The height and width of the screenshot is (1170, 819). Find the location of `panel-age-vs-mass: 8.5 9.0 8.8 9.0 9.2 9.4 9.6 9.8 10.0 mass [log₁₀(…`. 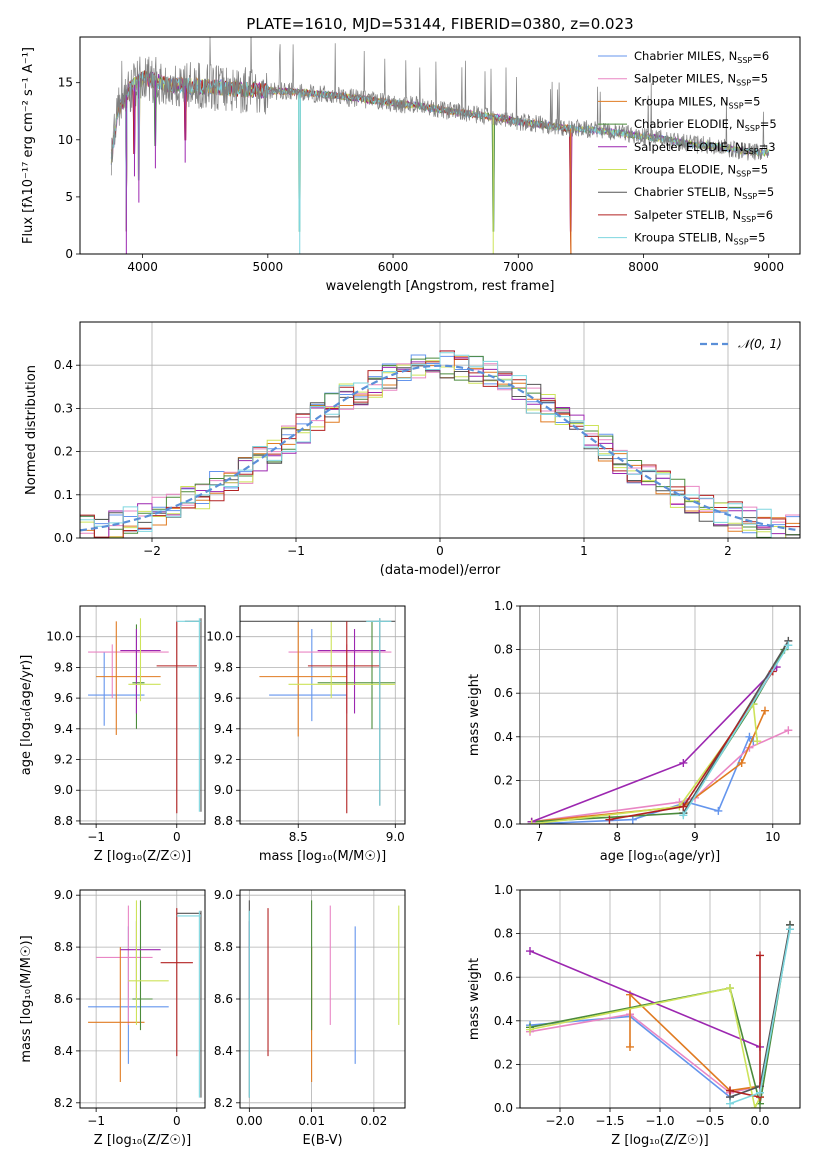

panel-age-vs-mass: 8.5 9.0 8.8 9.0 9.2 9.4 9.6 9.8 10.0 mass [log₁₀(… is located at coordinates (306, 734).